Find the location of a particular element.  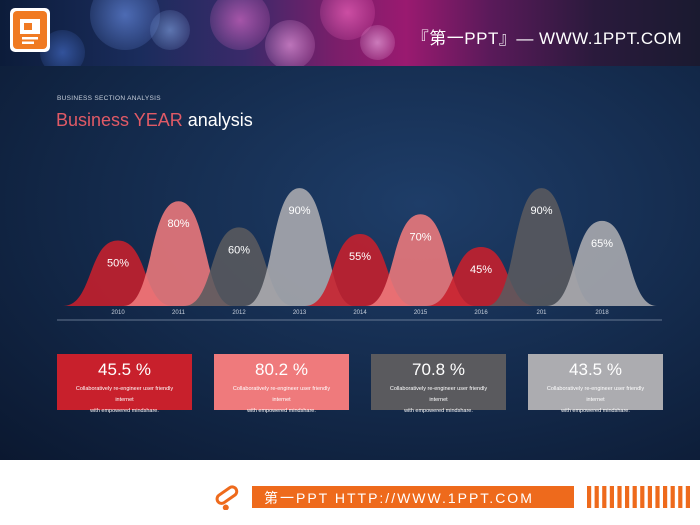

footer: 第一PPT HTTP://WWW.1PPT.COM is located at coordinates (350, 492).